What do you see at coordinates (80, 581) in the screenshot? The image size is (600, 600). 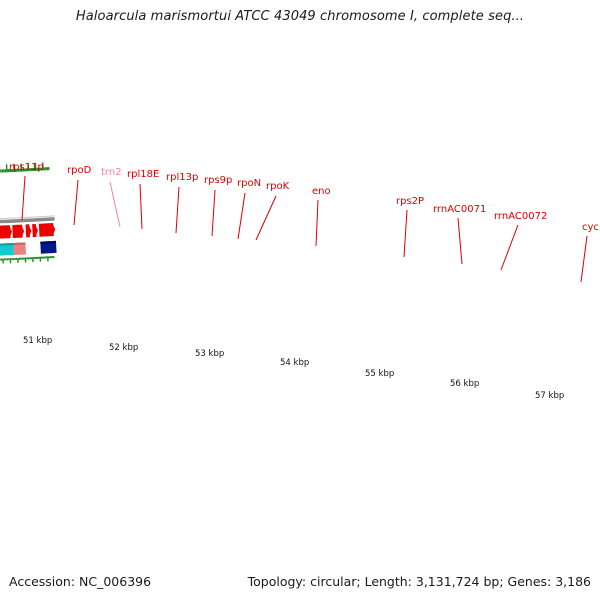 I see `accession-text: Accession: NC_006396` at bounding box center [80, 581].